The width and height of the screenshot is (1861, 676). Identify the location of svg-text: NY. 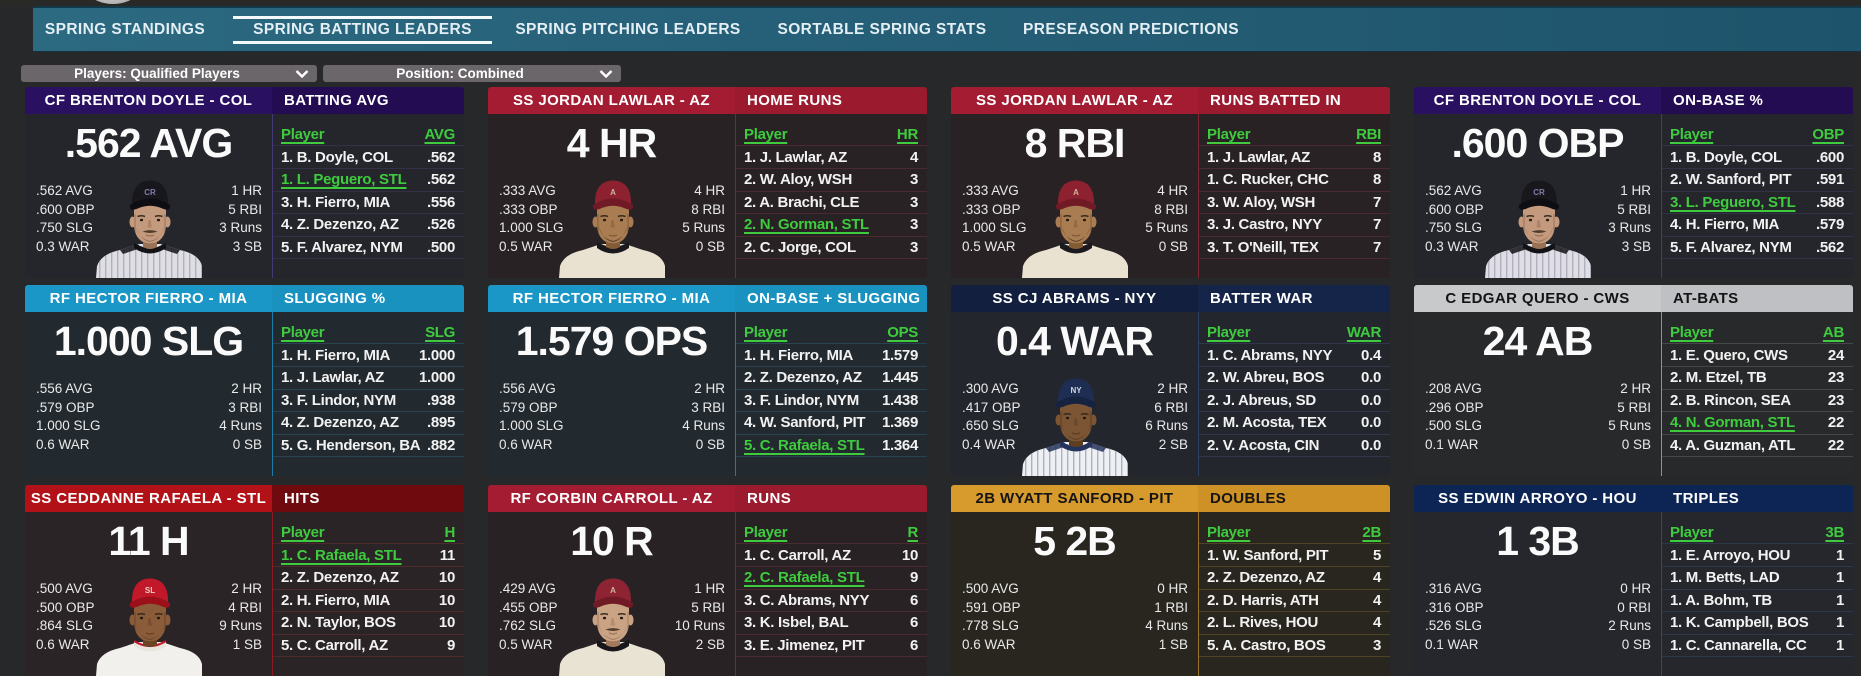
(1076, 390).